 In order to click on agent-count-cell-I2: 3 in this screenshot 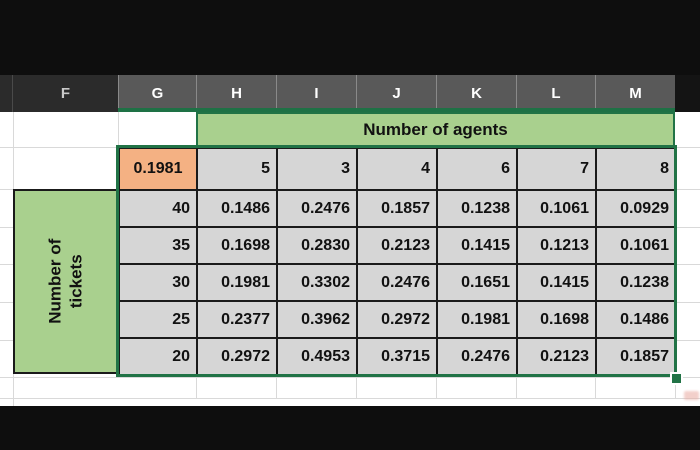, I will do `click(318, 170)`.